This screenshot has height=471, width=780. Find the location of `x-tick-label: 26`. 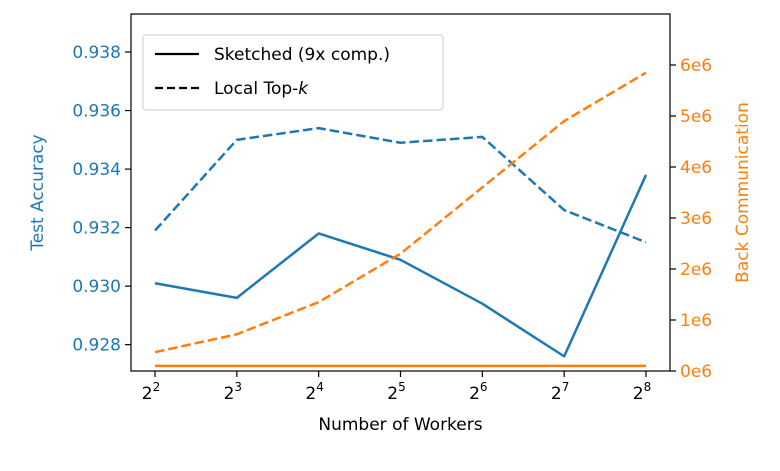

x-tick-label: 26 is located at coordinates (478, 392).